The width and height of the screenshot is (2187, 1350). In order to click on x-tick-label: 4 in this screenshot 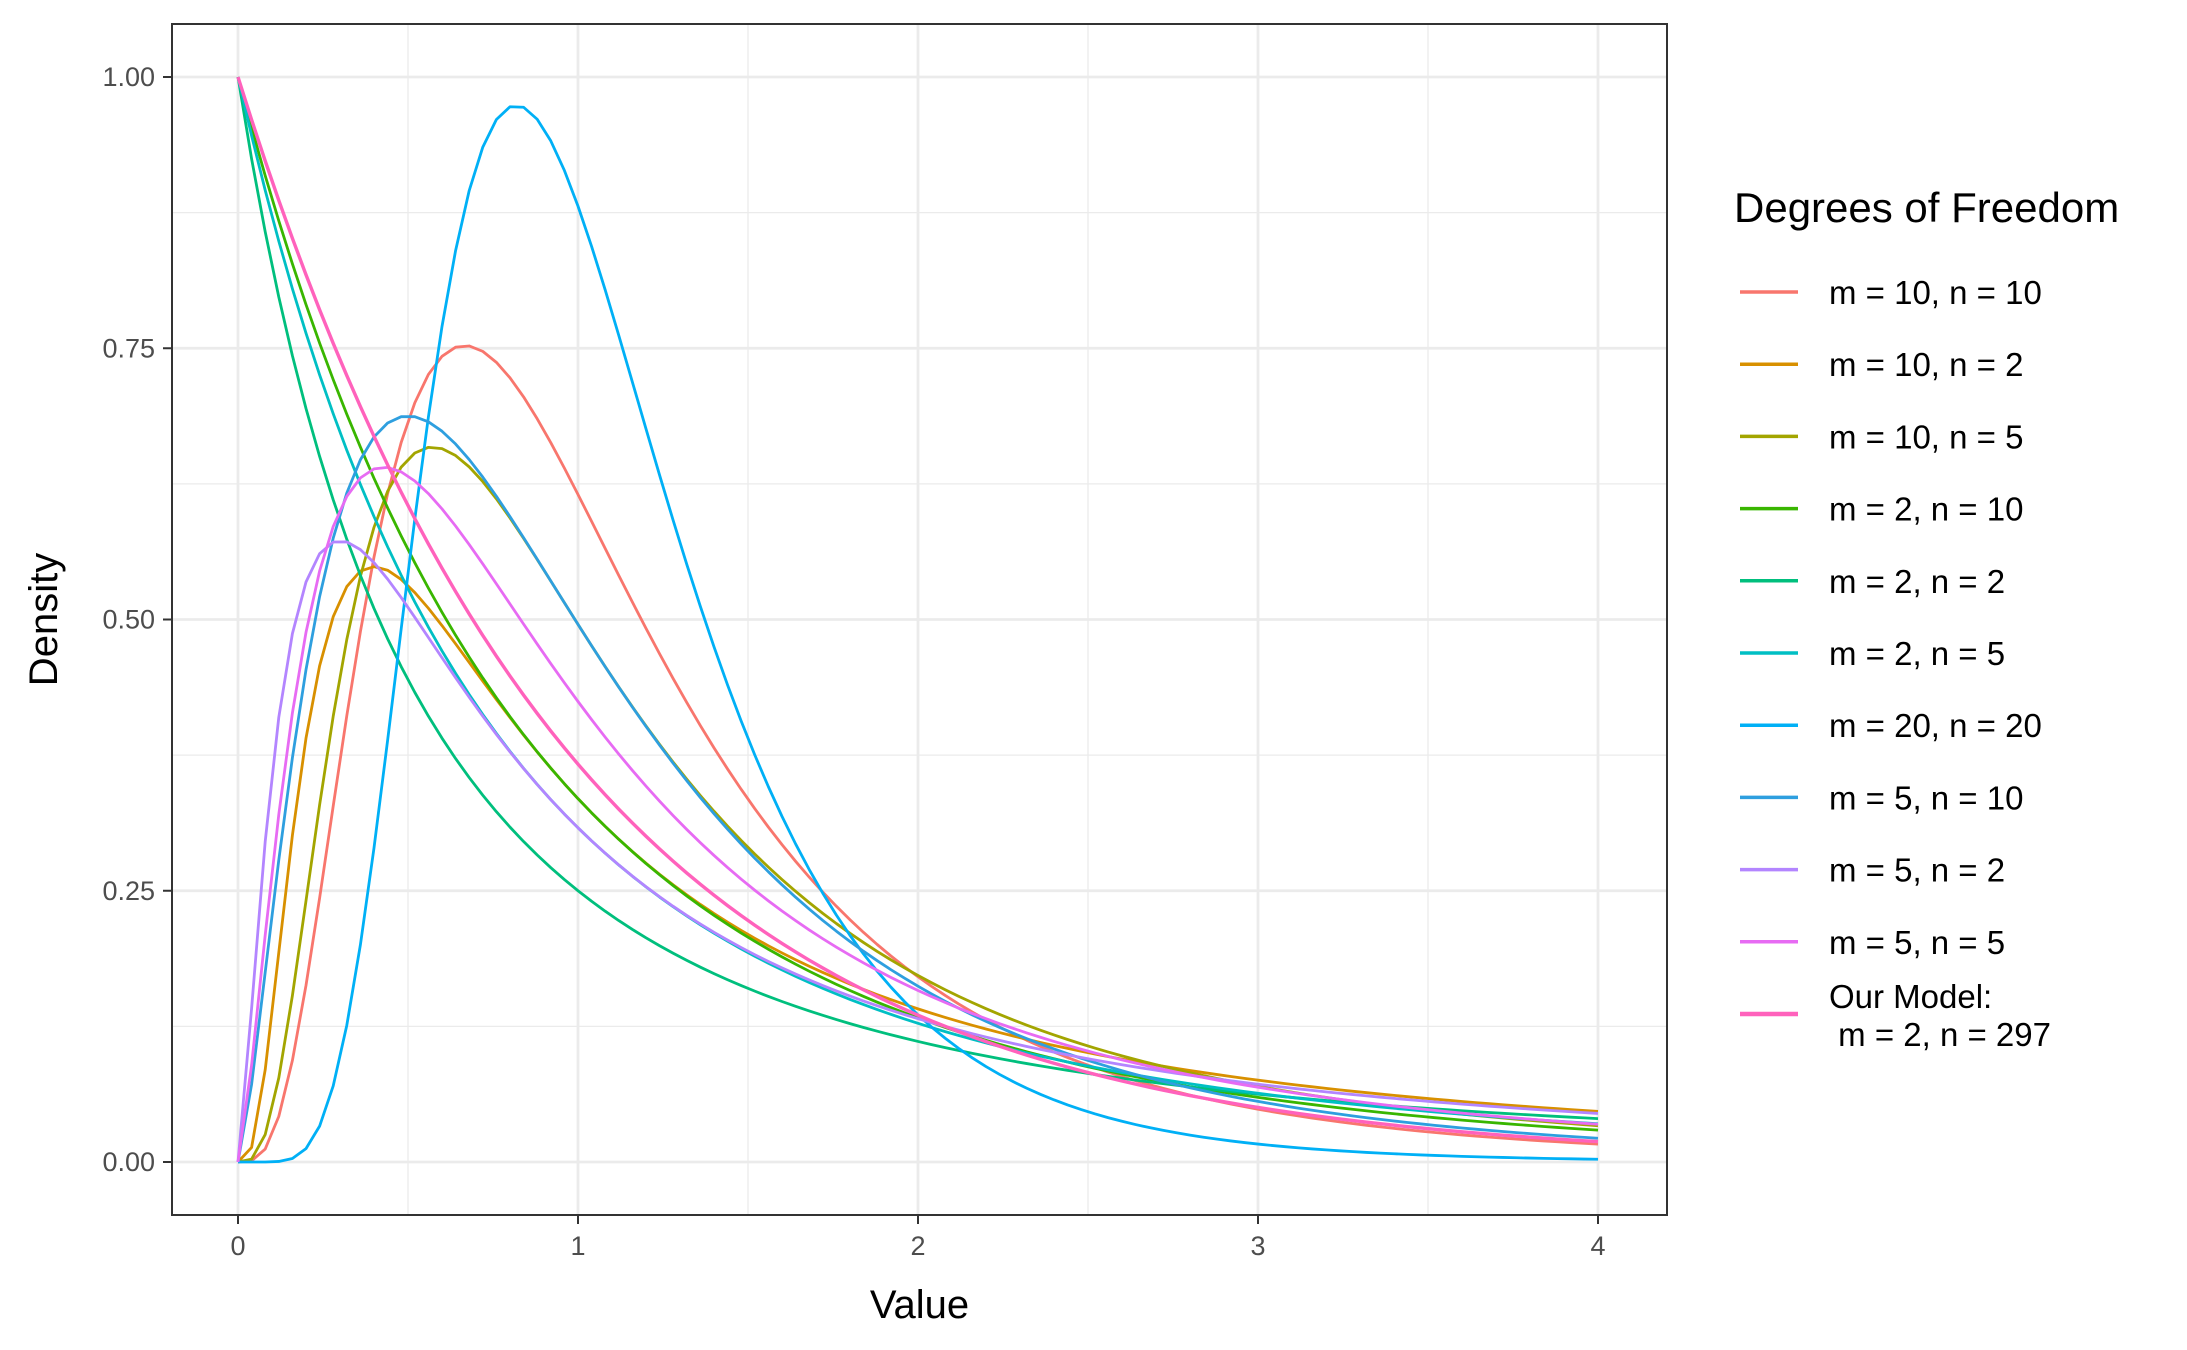, I will do `click(1597, 1246)`.